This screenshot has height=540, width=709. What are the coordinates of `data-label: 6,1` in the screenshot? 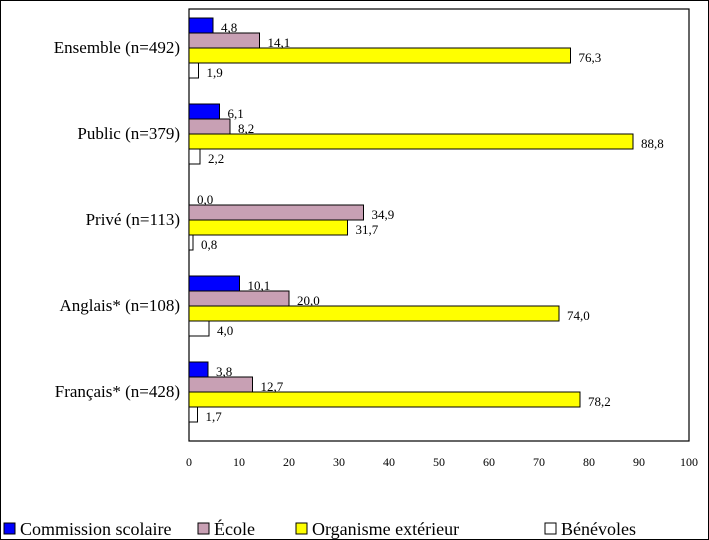 It's located at (236, 113).